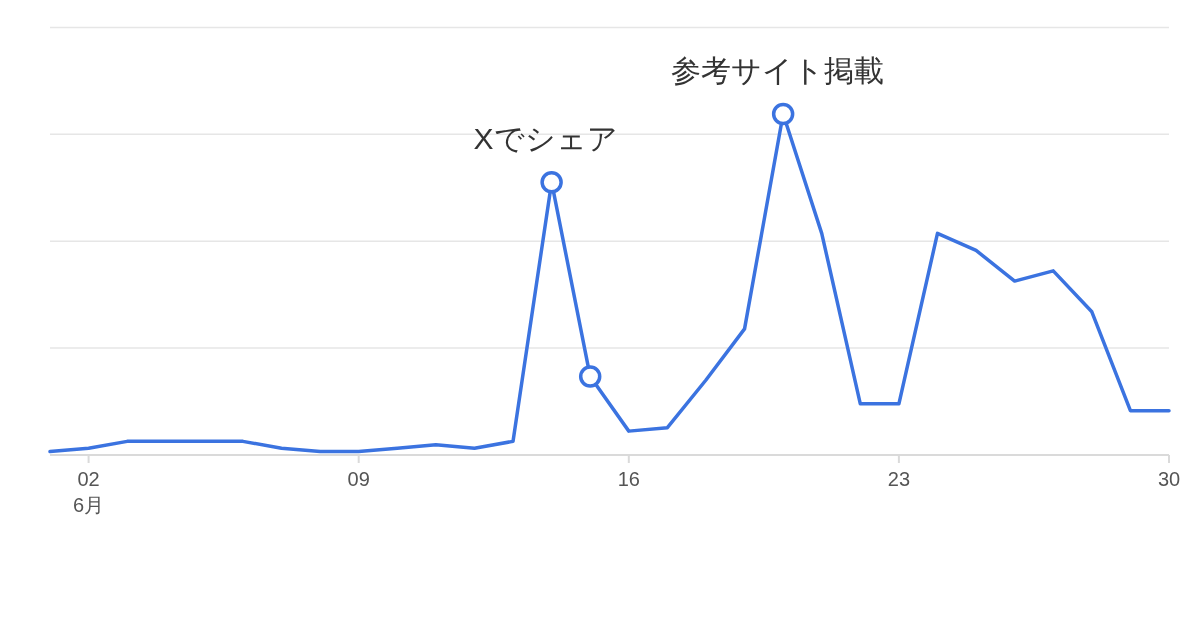 The height and width of the screenshot is (628, 1200). Describe the element at coordinates (89, 492) in the screenshot. I see `x-tick-label: 02 6月` at that location.